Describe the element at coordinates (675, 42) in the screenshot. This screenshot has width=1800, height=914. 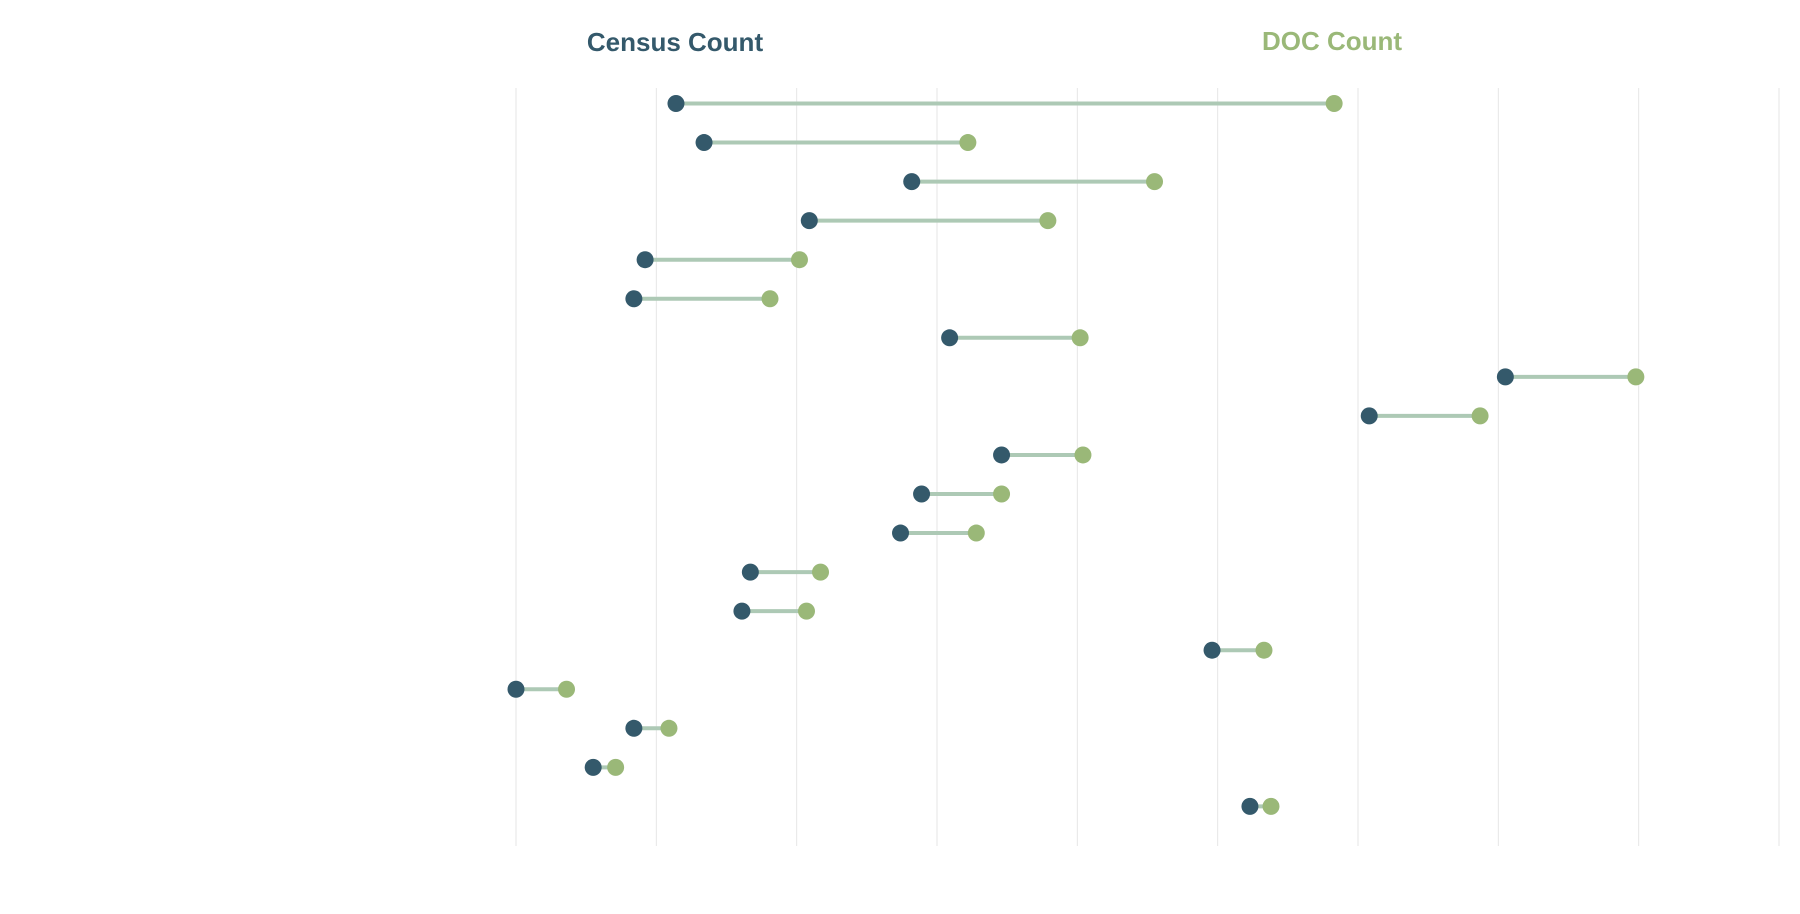
I see `legend-census-label: Census Count` at that location.